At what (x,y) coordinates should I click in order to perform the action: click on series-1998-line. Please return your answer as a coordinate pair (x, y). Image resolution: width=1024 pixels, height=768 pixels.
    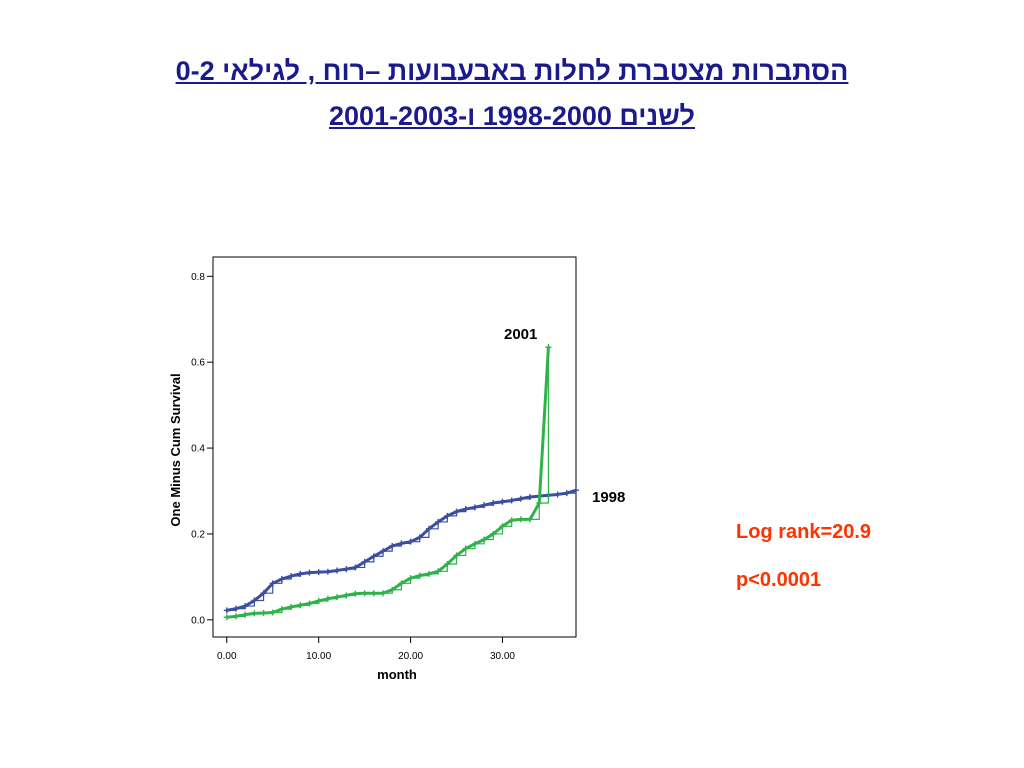
    Looking at the image, I should click on (401, 550).